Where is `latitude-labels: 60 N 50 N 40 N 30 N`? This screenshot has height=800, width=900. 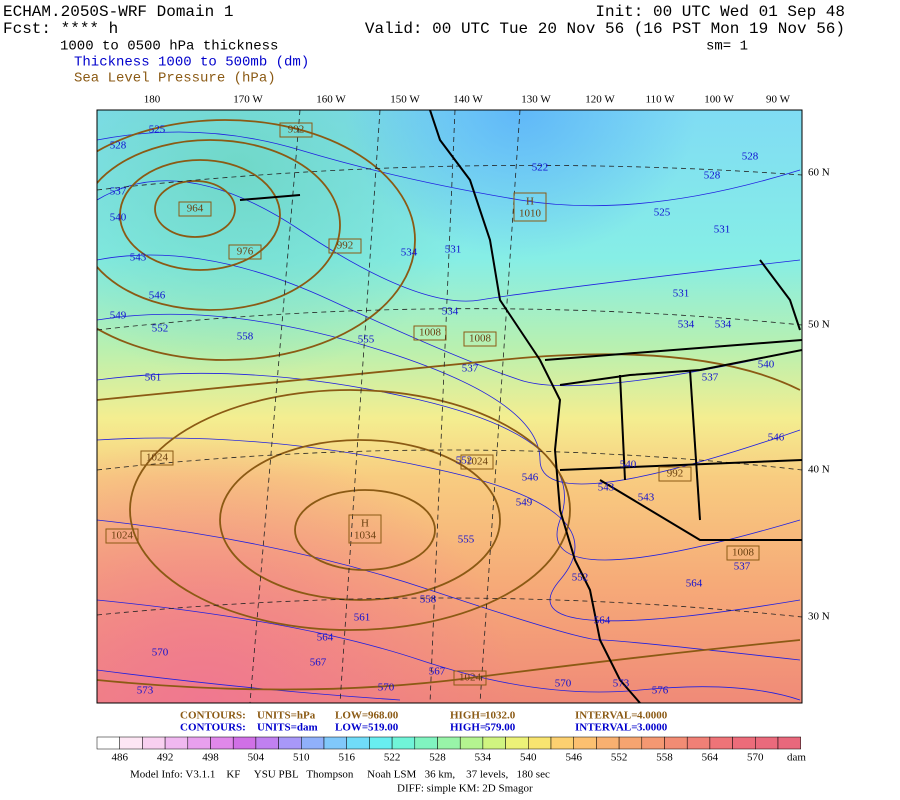
latitude-labels: 60 N 50 N 40 N 30 N is located at coordinates (819, 395).